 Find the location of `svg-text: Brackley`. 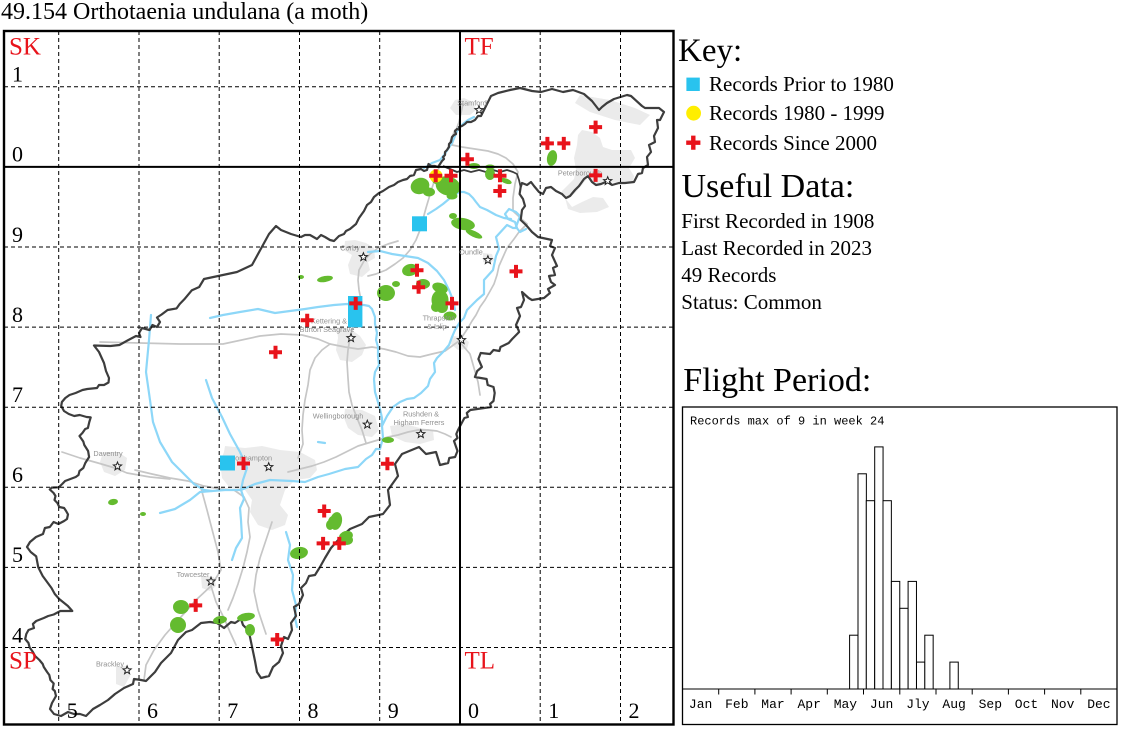

svg-text: Brackley is located at coordinates (110, 664).